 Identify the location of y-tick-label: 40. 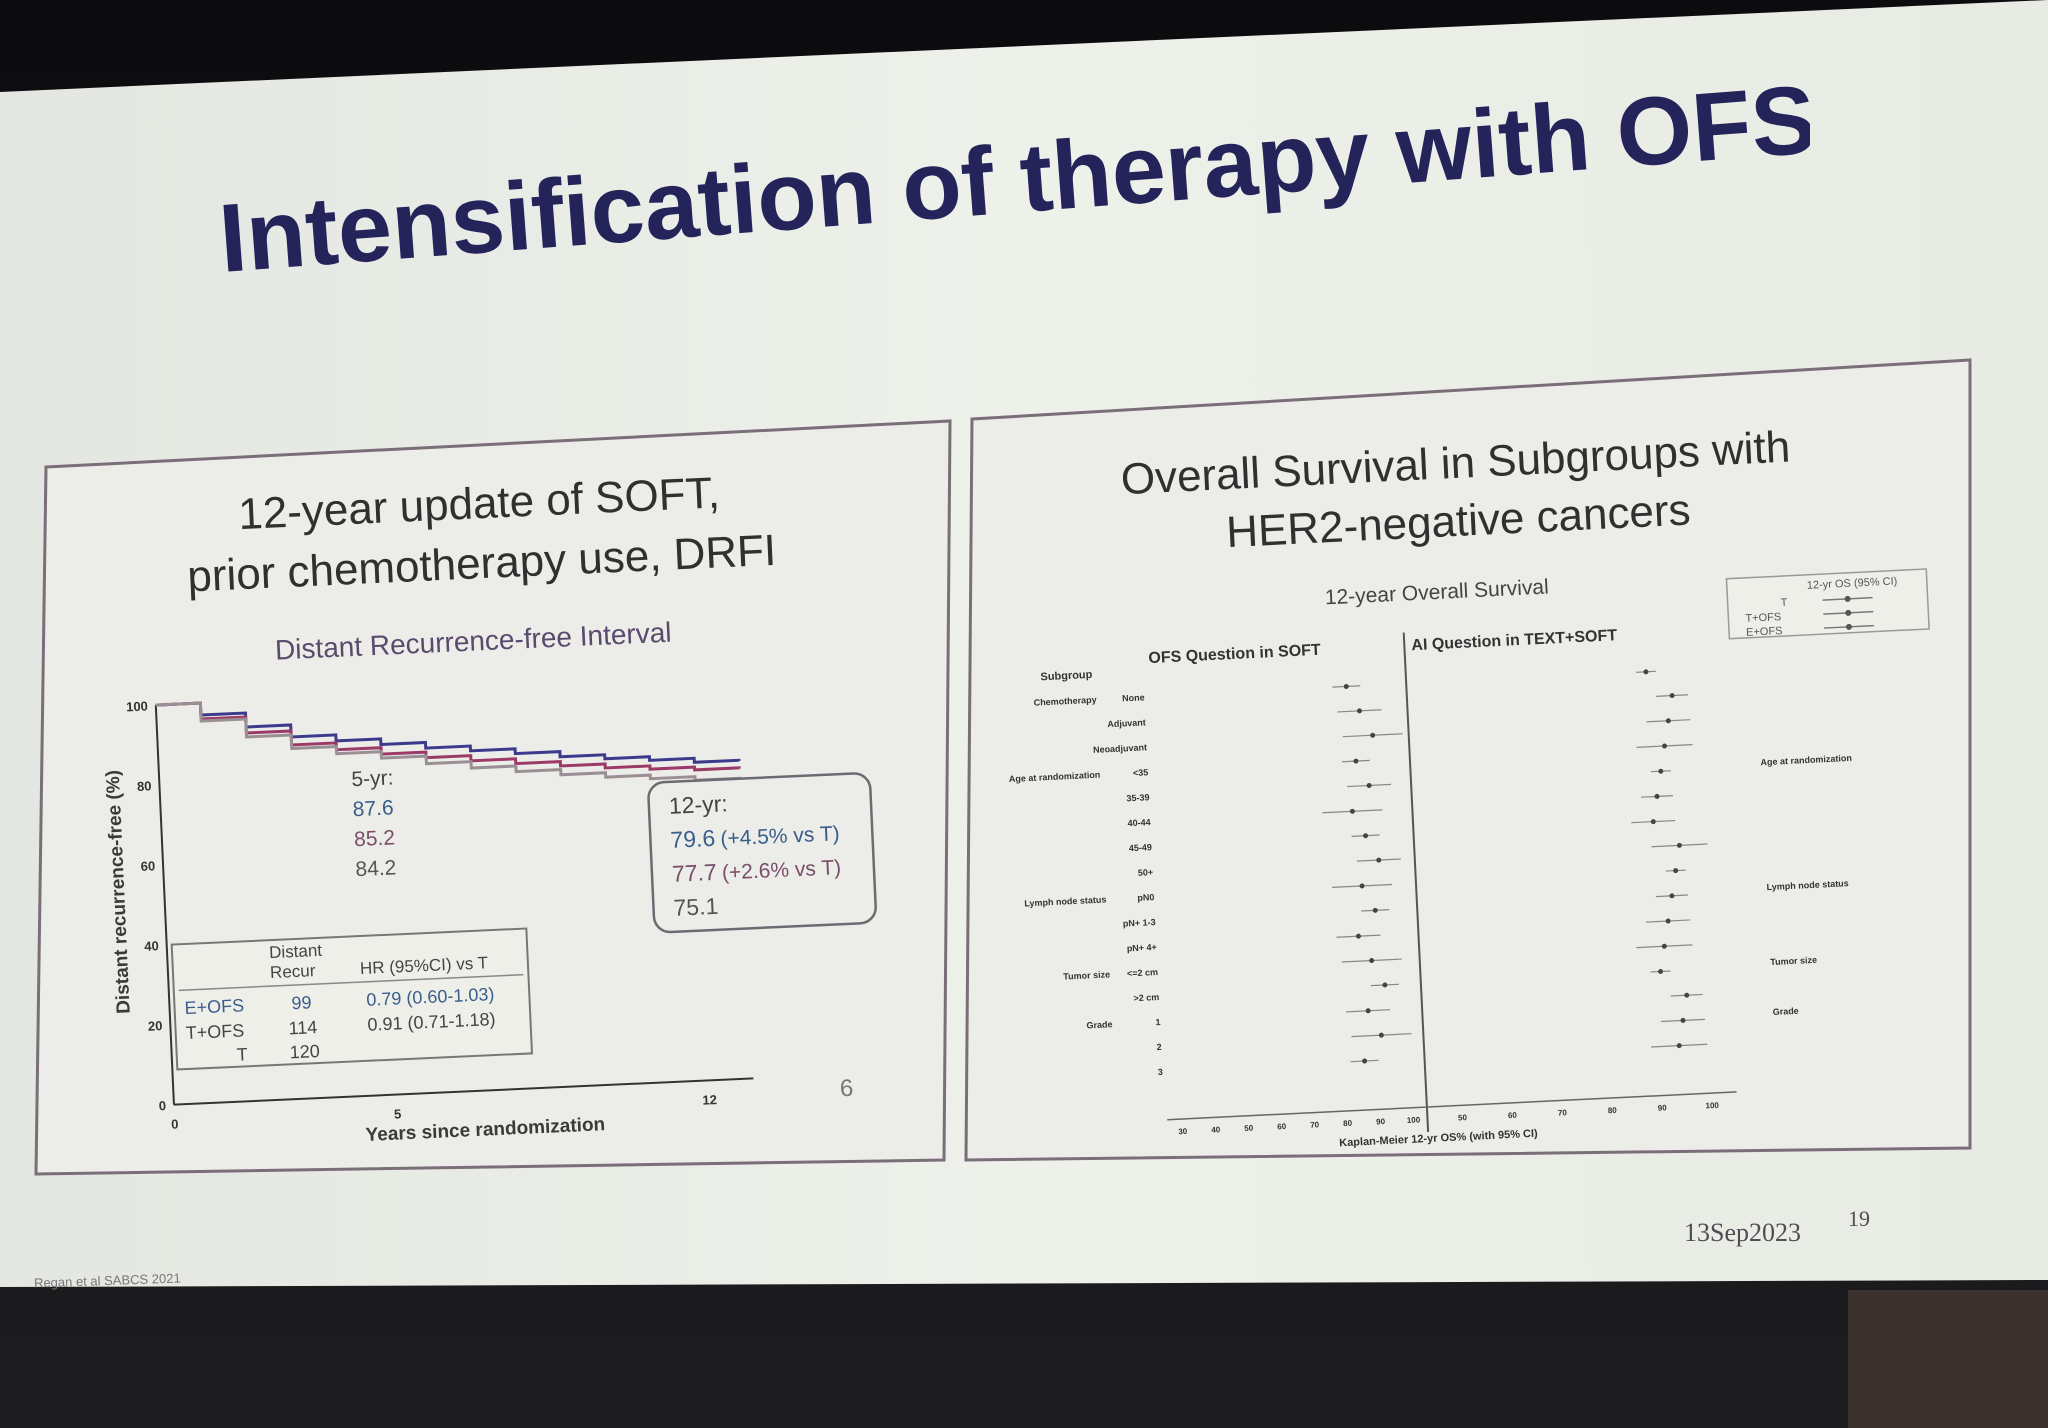
(151, 946).